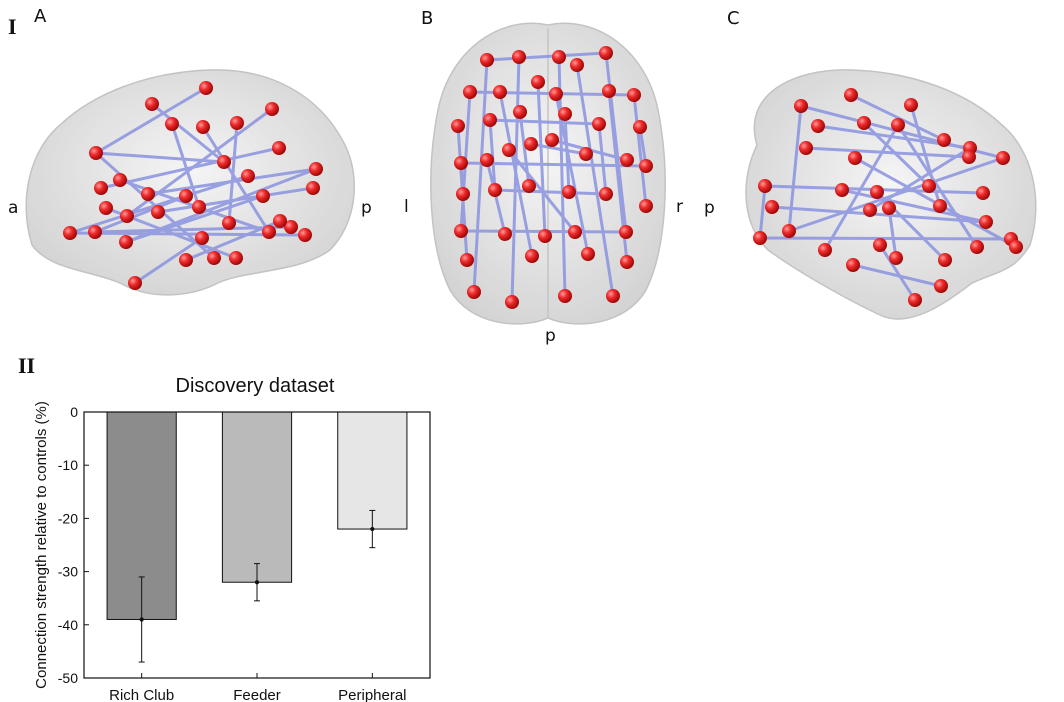 The image size is (1064, 702). What do you see at coordinates (709, 208) in the screenshot?
I see `panel-c-posterior-label: p` at bounding box center [709, 208].